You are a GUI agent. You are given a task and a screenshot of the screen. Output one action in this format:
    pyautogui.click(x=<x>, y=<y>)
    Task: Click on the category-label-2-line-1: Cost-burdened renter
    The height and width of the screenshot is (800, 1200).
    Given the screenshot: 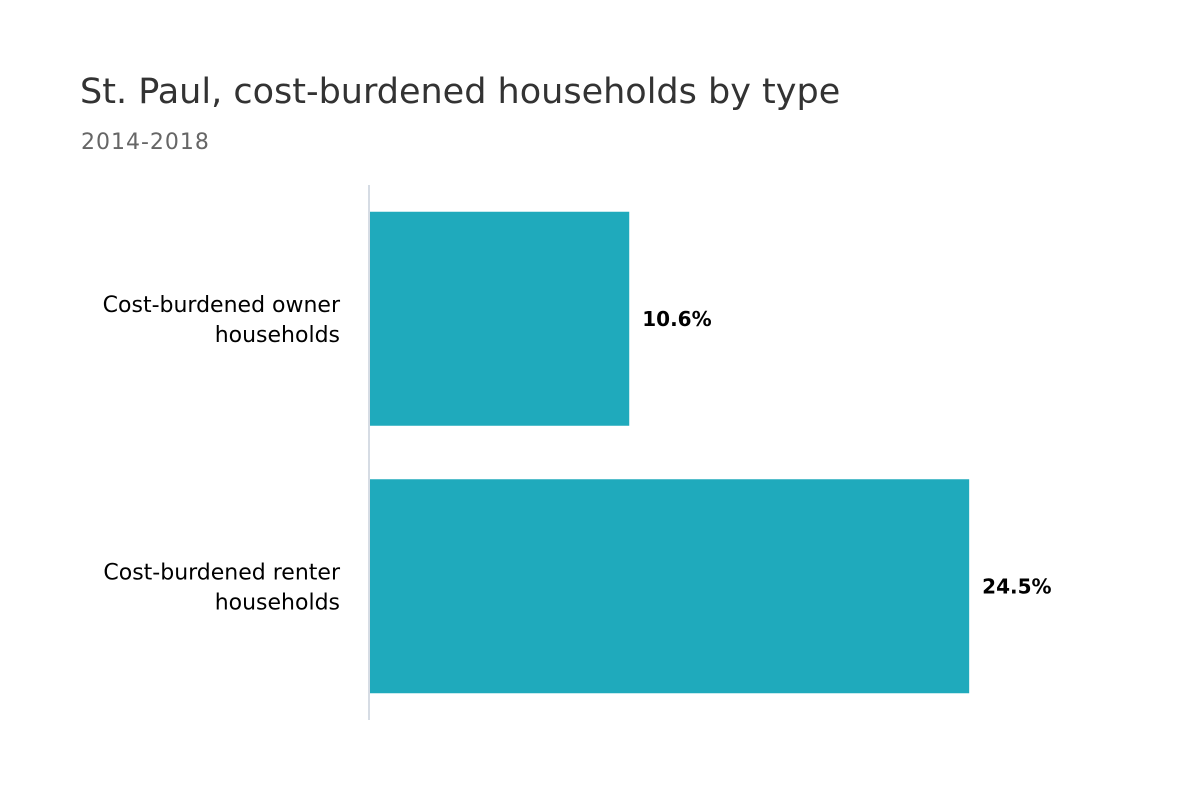 What is the action you would take?
    pyautogui.click(x=222, y=572)
    